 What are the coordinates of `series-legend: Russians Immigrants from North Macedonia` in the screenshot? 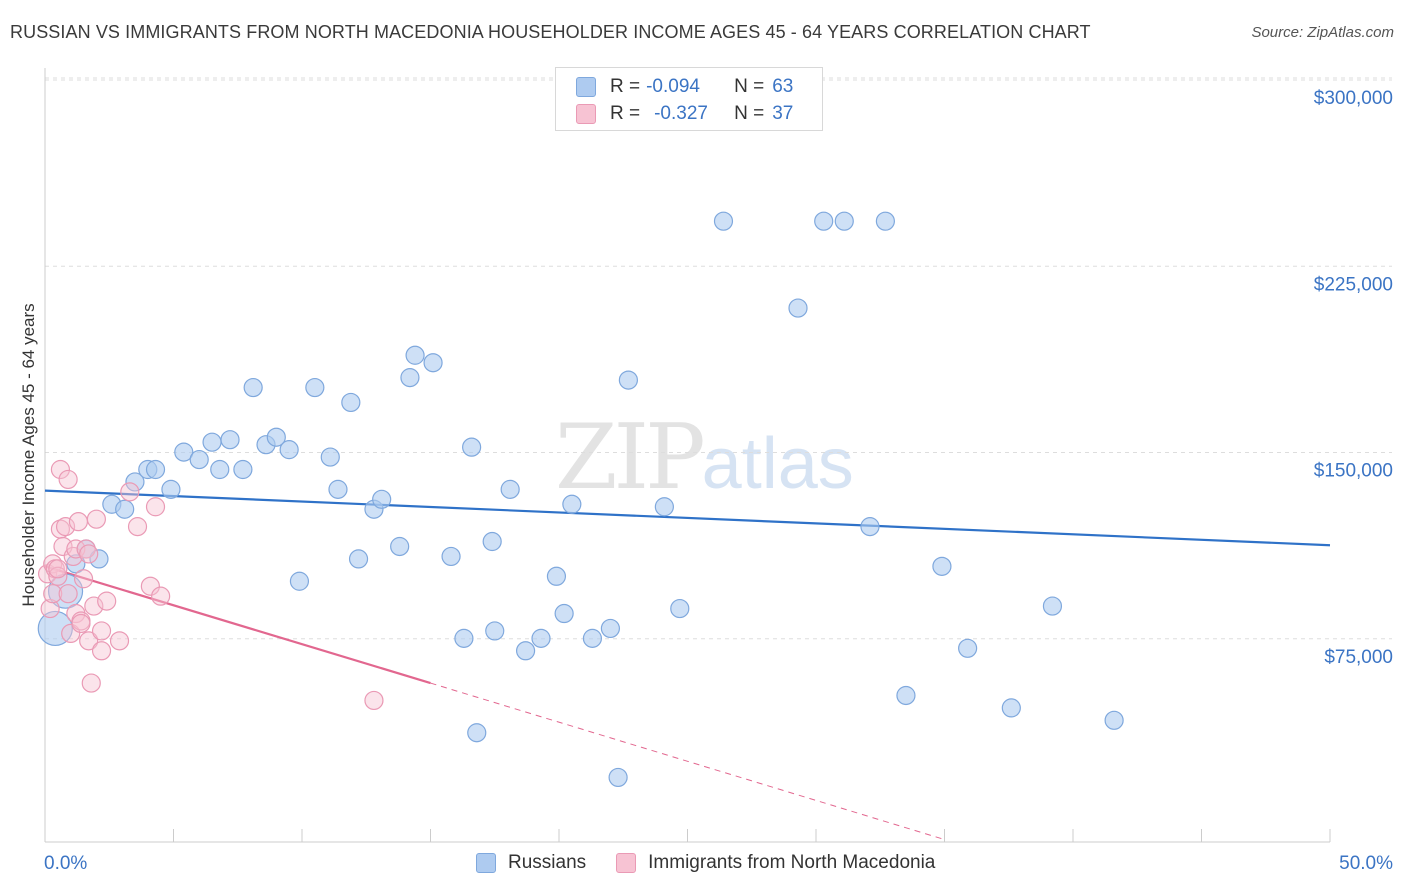 It's located at (720, 863).